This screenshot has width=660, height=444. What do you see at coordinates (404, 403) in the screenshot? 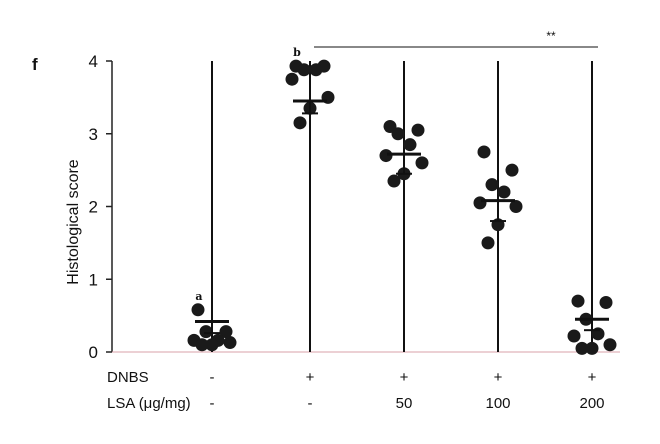
I see `lsa-cell: 50` at bounding box center [404, 403].